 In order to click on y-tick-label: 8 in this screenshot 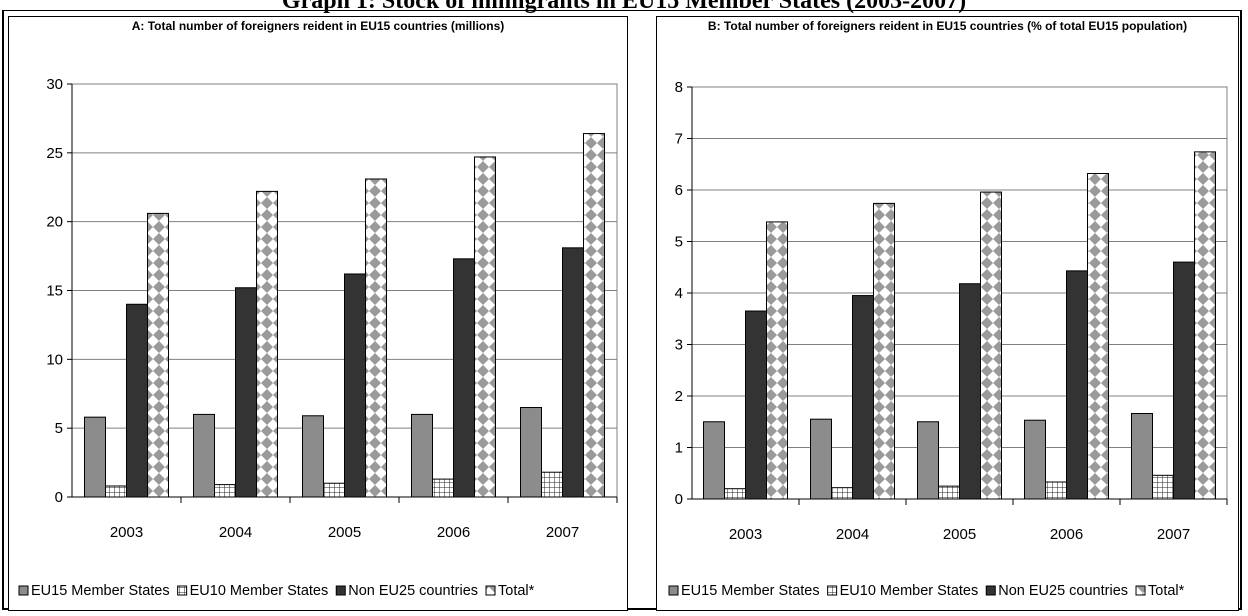, I will do `click(679, 87)`.